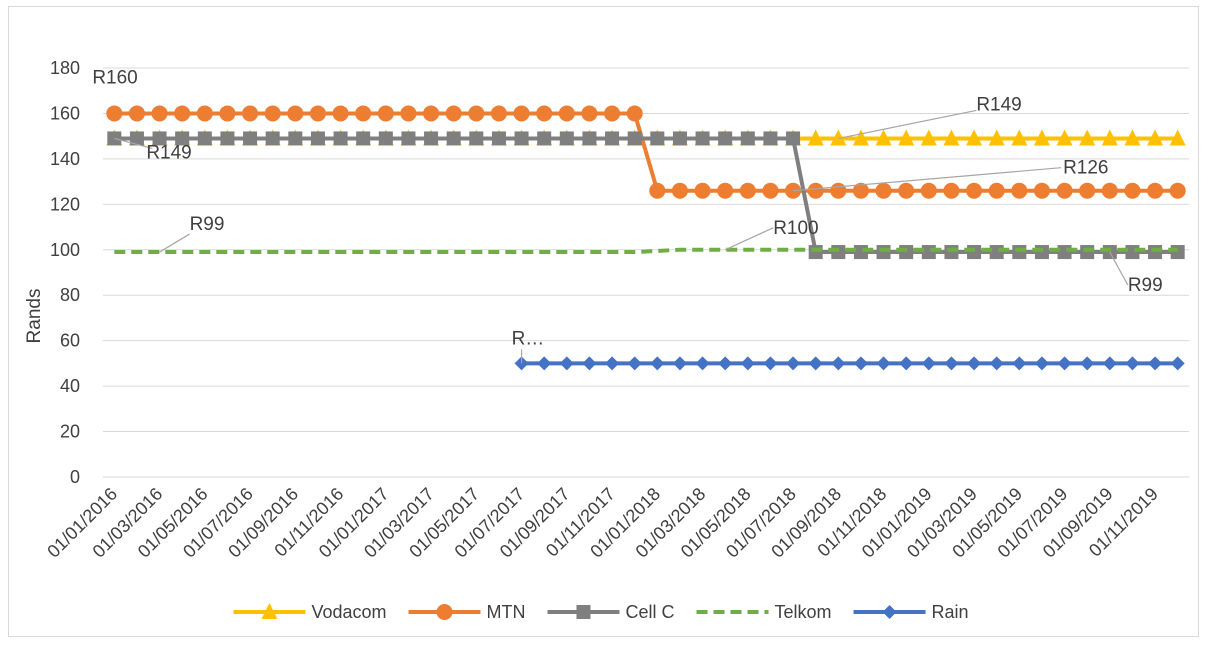 This screenshot has height=648, width=1208. Describe the element at coordinates (168, 152) in the screenshot. I see `data-label-cell-c: R149` at that location.